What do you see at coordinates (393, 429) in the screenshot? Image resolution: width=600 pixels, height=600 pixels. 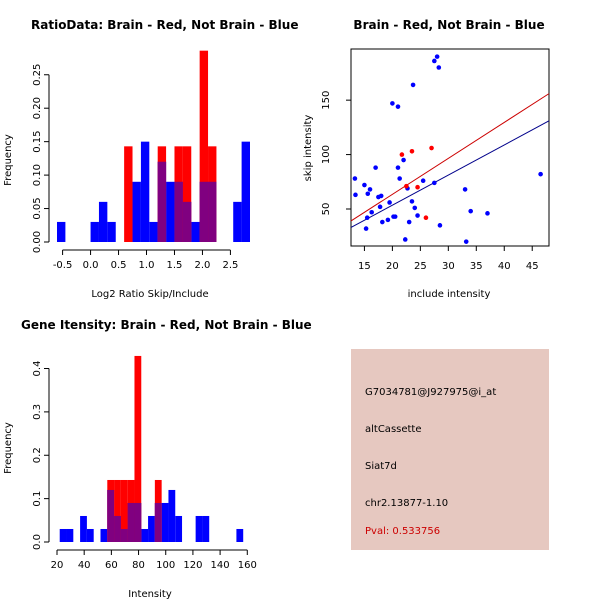 I see `event-type: altCassette` at bounding box center [393, 429].